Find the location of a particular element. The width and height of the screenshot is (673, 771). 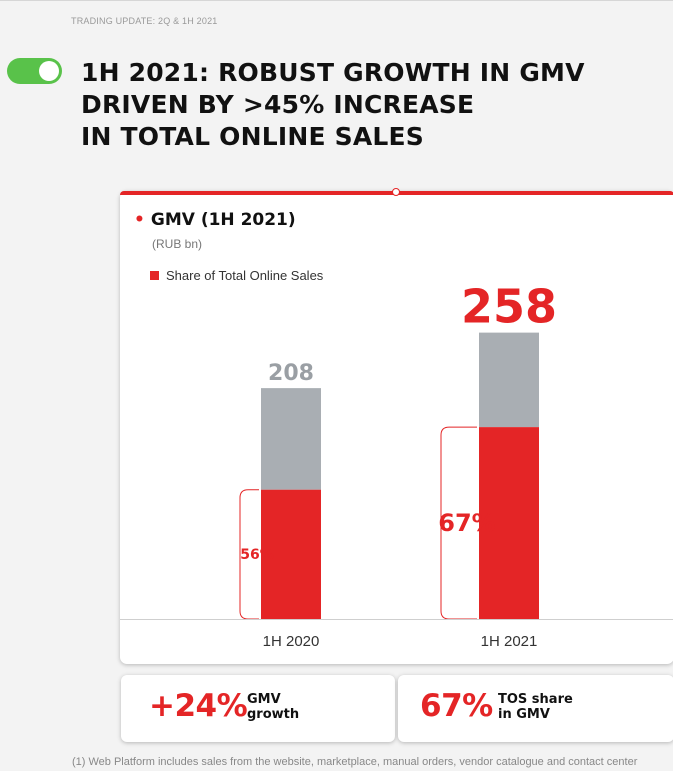

stat-tos-share-value: 67% is located at coordinates (456, 706).